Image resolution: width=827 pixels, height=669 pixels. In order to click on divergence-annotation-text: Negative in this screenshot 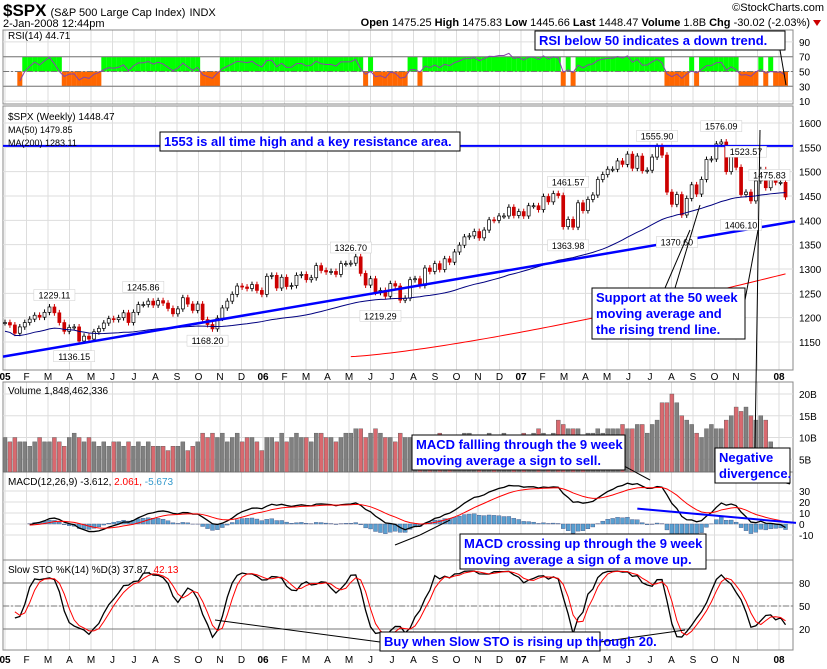, I will do `click(746, 457)`.